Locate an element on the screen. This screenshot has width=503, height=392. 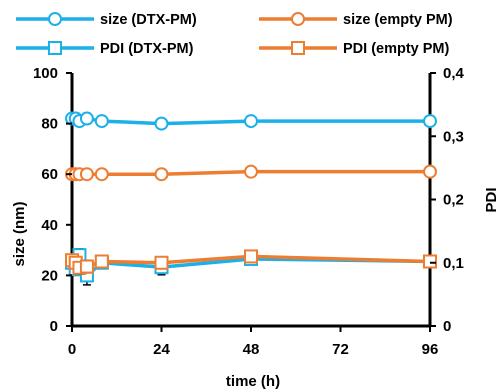
y-tick-label: 0 is located at coordinates (54, 326).